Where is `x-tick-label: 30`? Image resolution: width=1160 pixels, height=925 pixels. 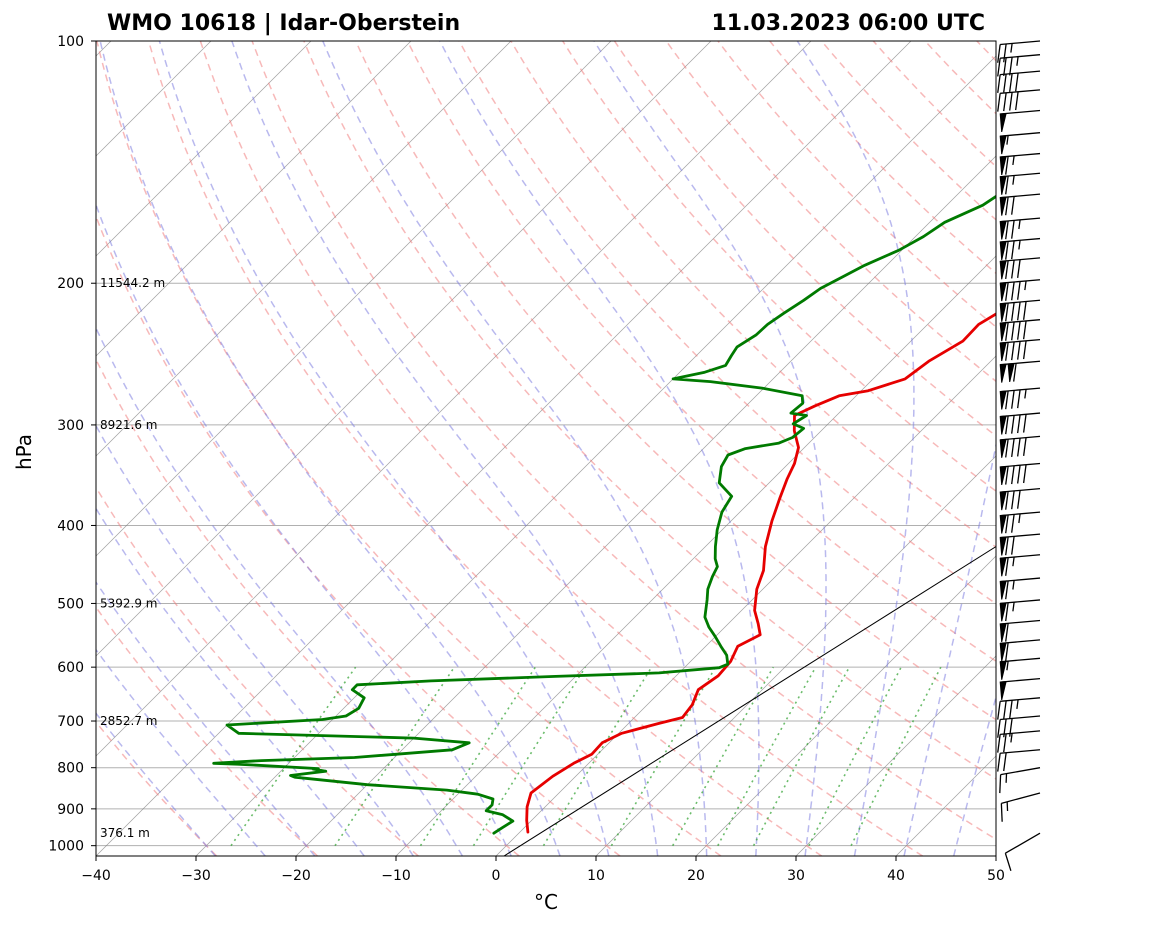
x-tick-label: 30 is located at coordinates (796, 876).